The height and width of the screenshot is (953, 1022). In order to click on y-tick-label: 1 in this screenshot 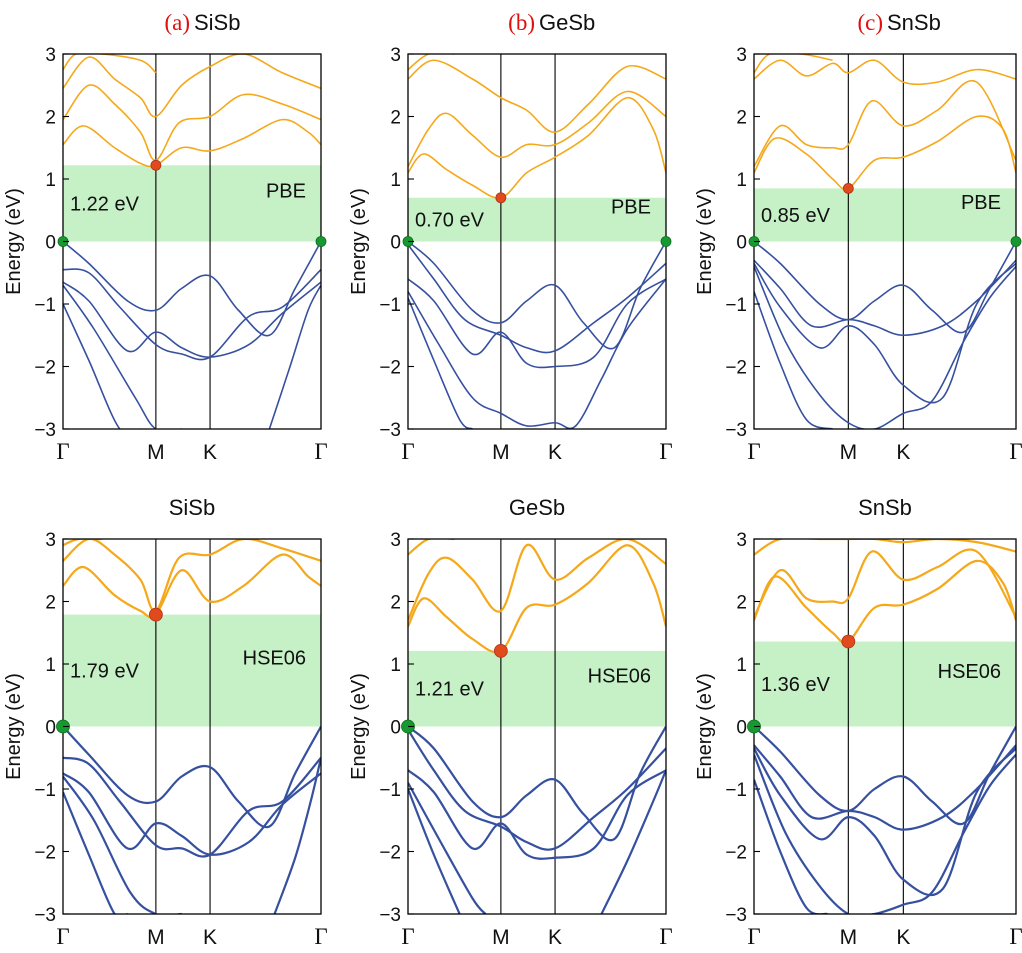, I will do `click(50, 665)`.